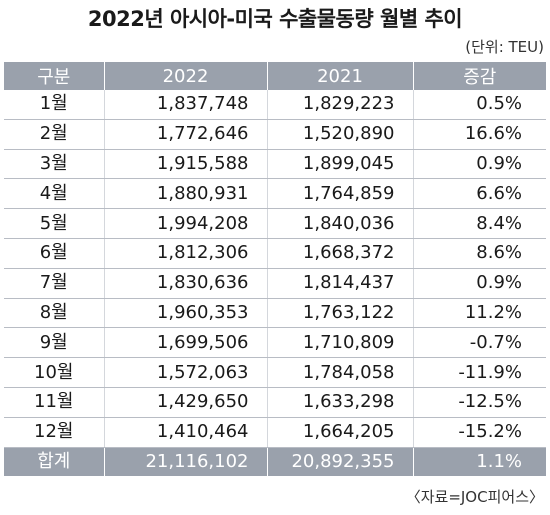  Describe the element at coordinates (340, 194) in the screenshot. I see `value-2021-cell: 1,764,859` at that location.